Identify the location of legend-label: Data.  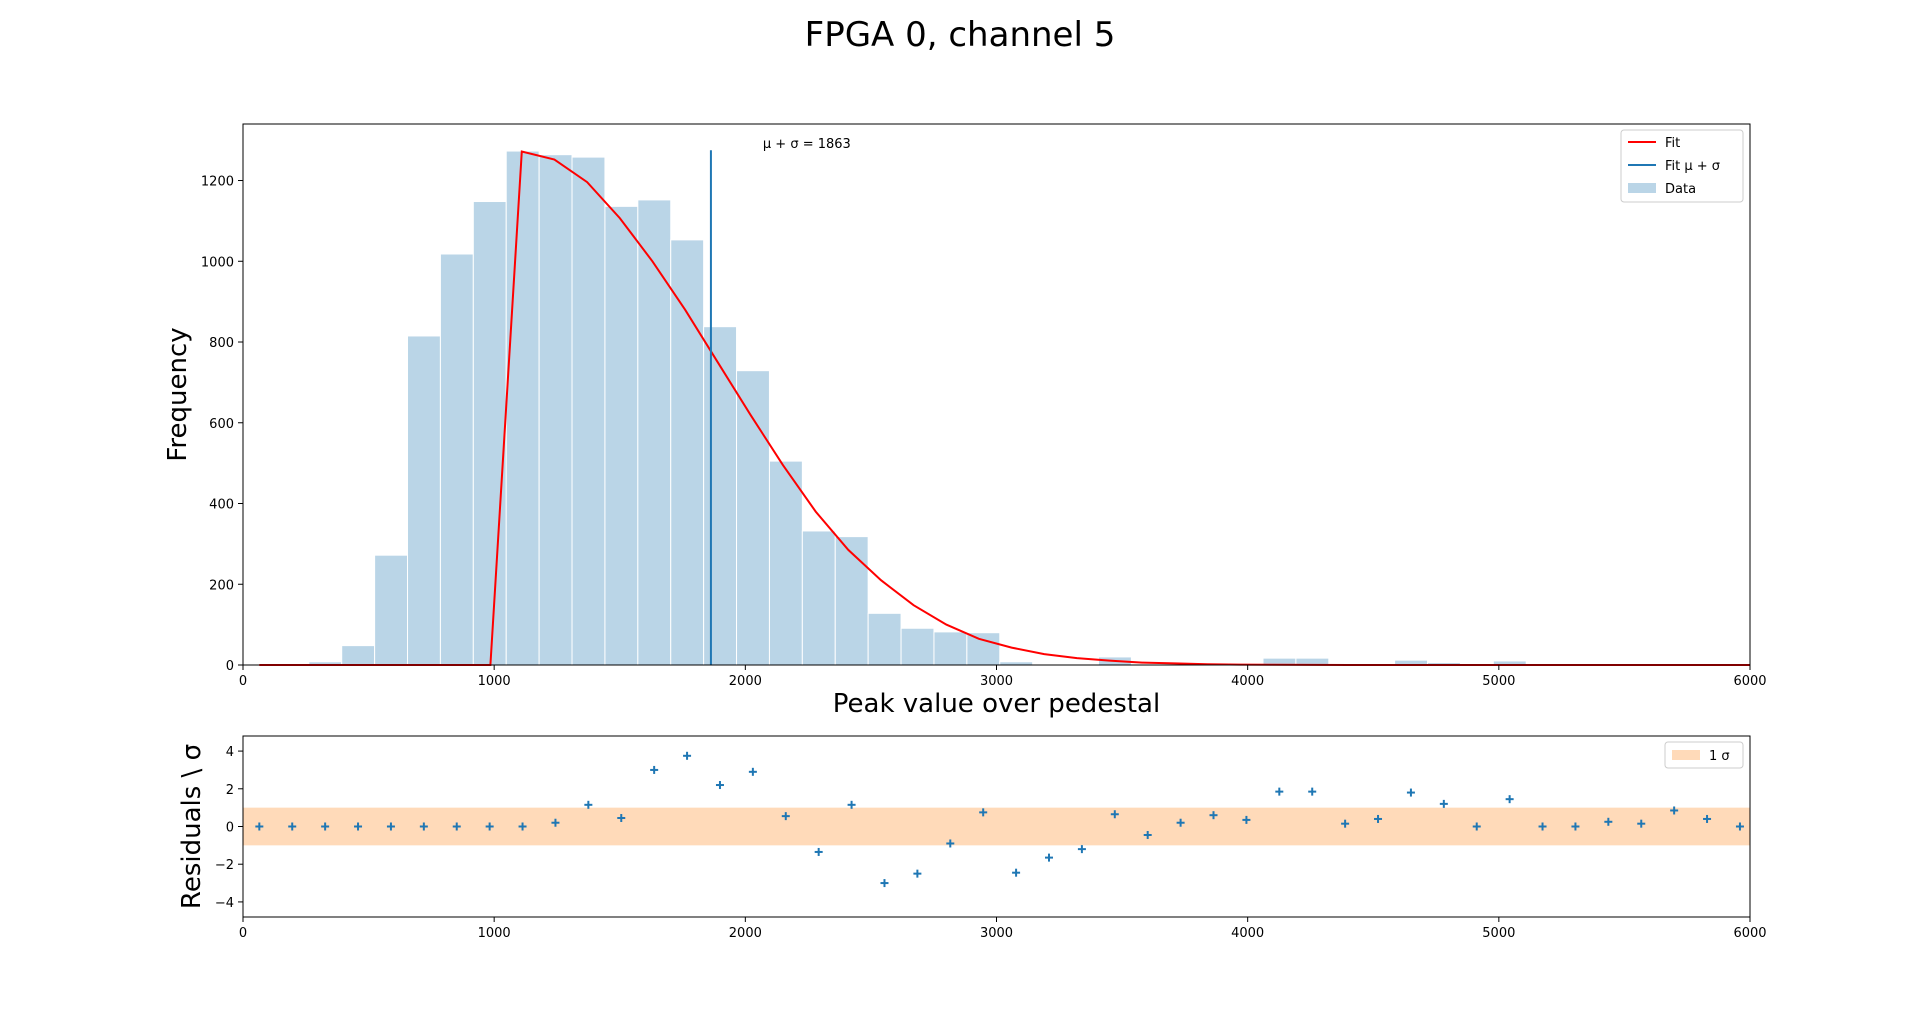
(1680, 189).